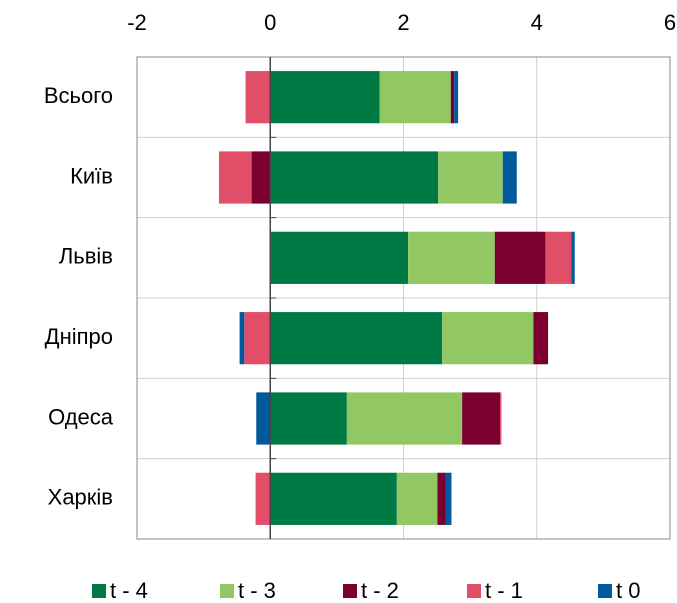 The image size is (677, 603). What do you see at coordinates (80, 497) in the screenshot?
I see `y-tick-label: Харків` at bounding box center [80, 497].